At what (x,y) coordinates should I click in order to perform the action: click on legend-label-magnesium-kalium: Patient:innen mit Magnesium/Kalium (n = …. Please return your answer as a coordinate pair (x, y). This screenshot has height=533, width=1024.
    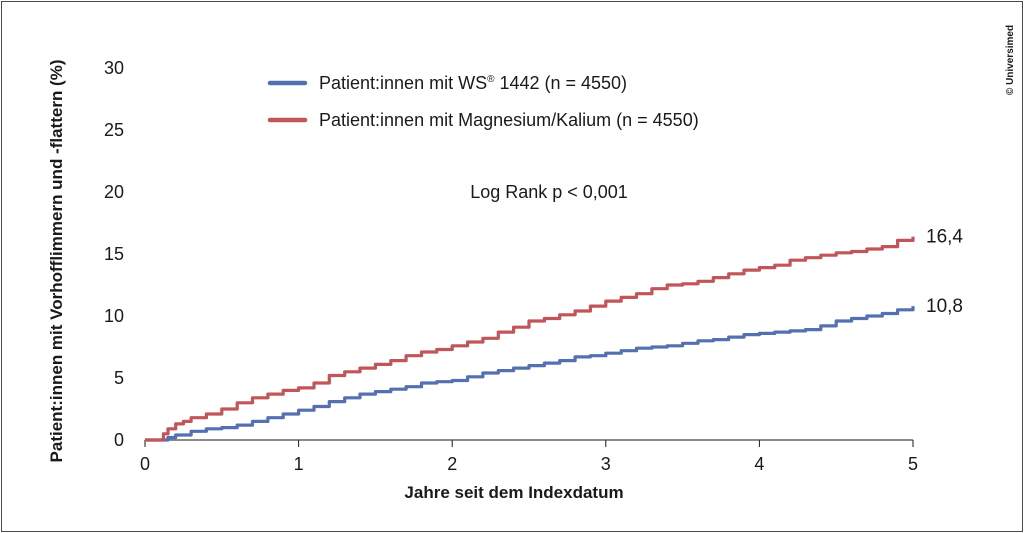
    Looking at the image, I should click on (509, 120).